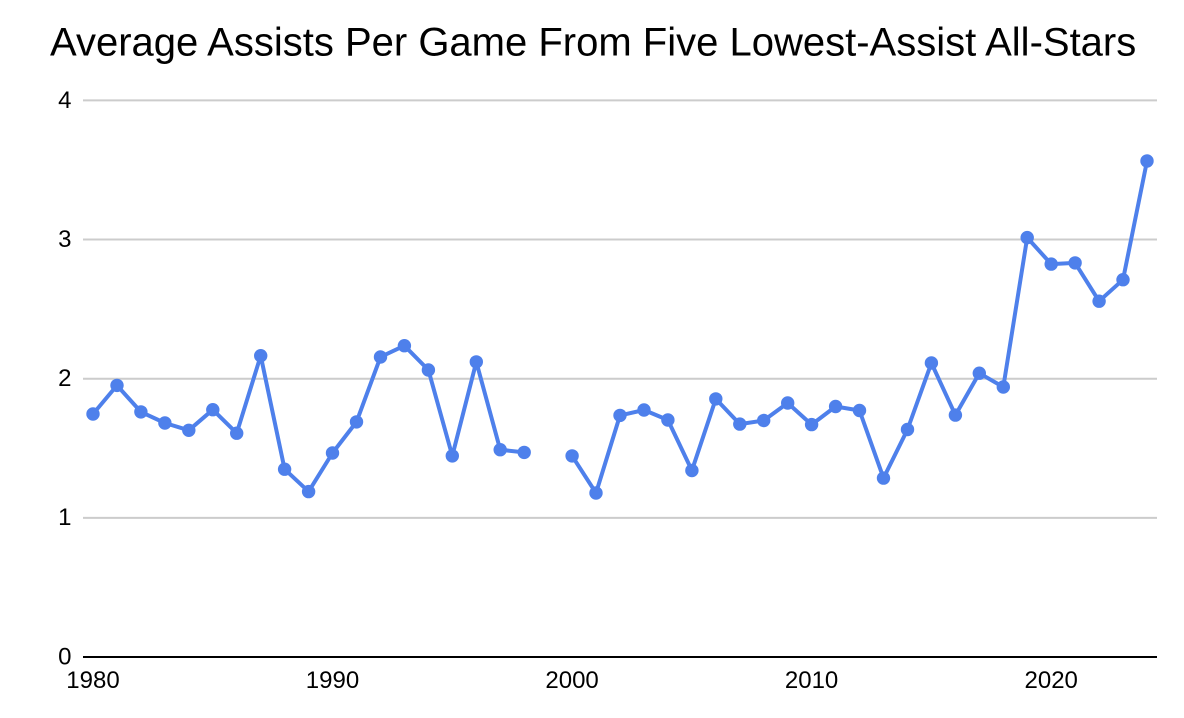 The height and width of the screenshot is (718, 1184). What do you see at coordinates (64, 517) in the screenshot?
I see `svg-text: 1` at bounding box center [64, 517].